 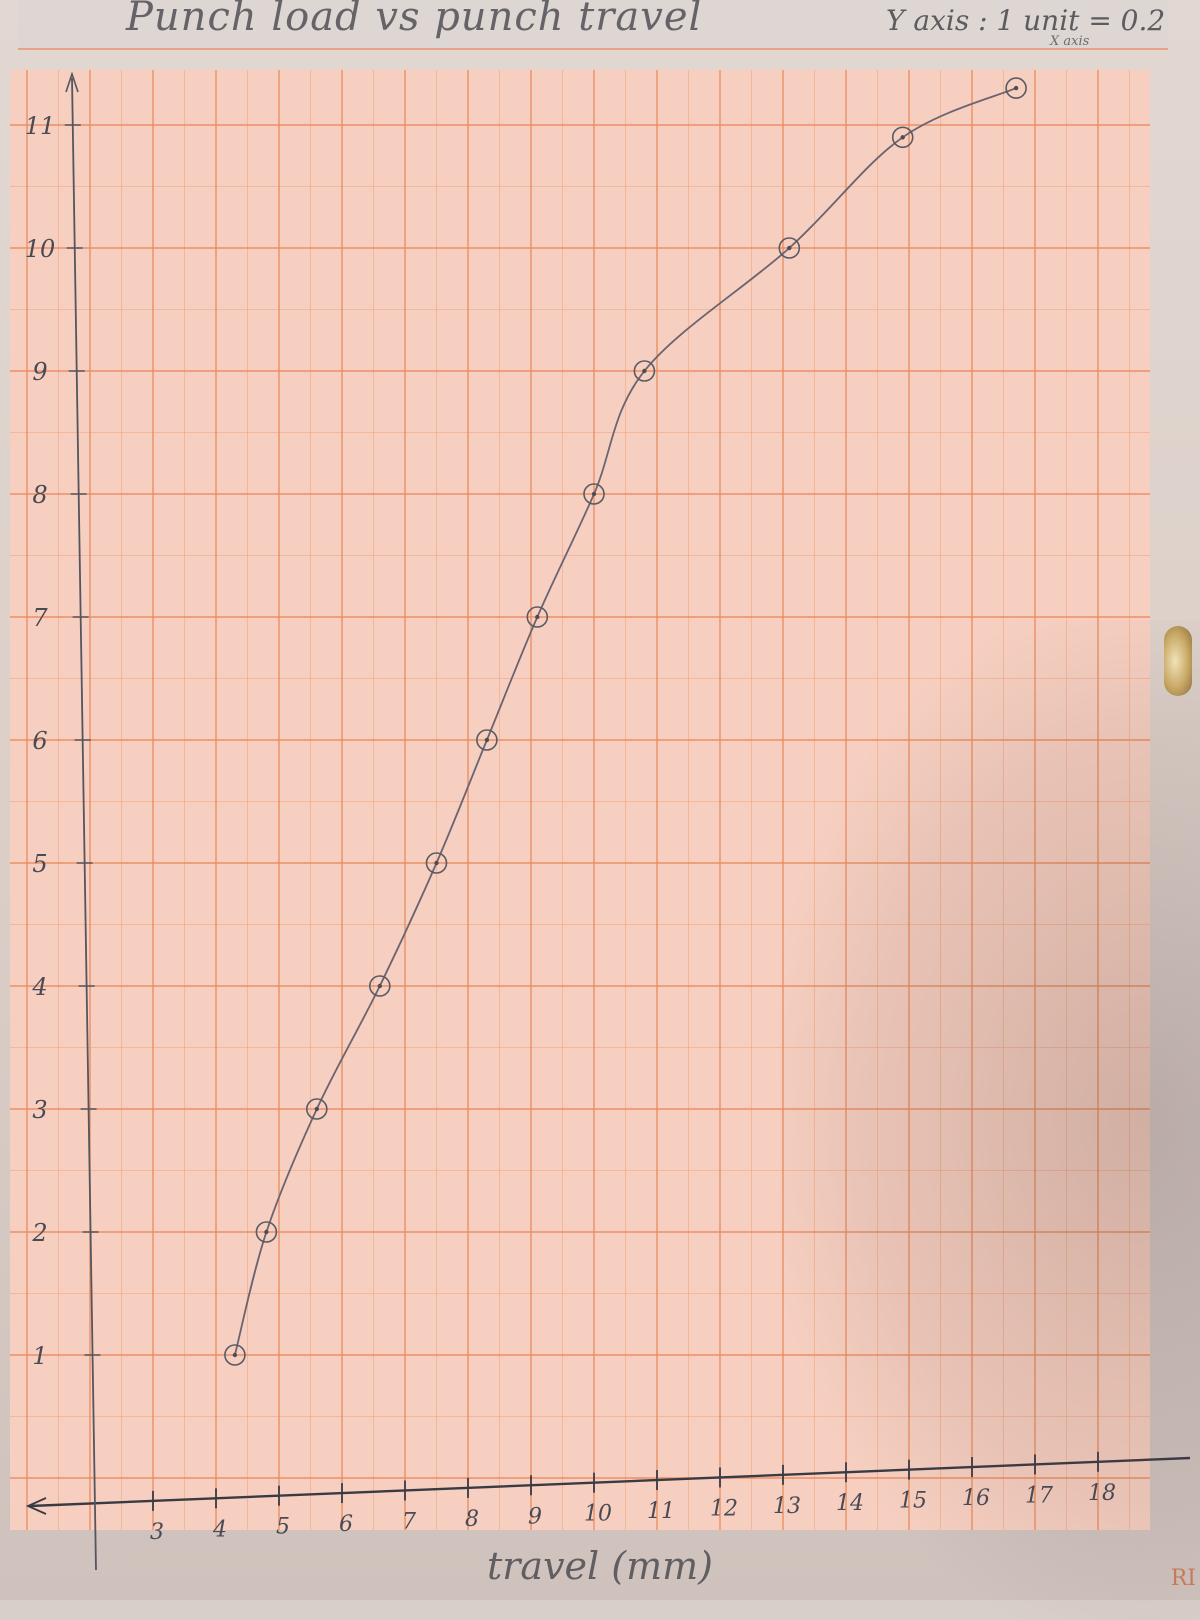 I want to click on x-tick-label: 13, so click(x=787, y=1506).